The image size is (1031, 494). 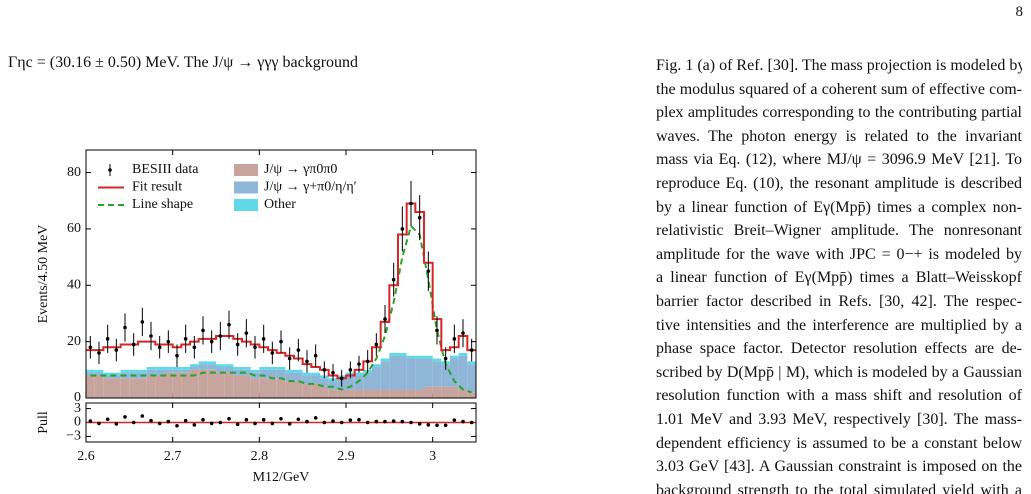 I want to click on y-tick-label: 60, so click(x=74, y=228).